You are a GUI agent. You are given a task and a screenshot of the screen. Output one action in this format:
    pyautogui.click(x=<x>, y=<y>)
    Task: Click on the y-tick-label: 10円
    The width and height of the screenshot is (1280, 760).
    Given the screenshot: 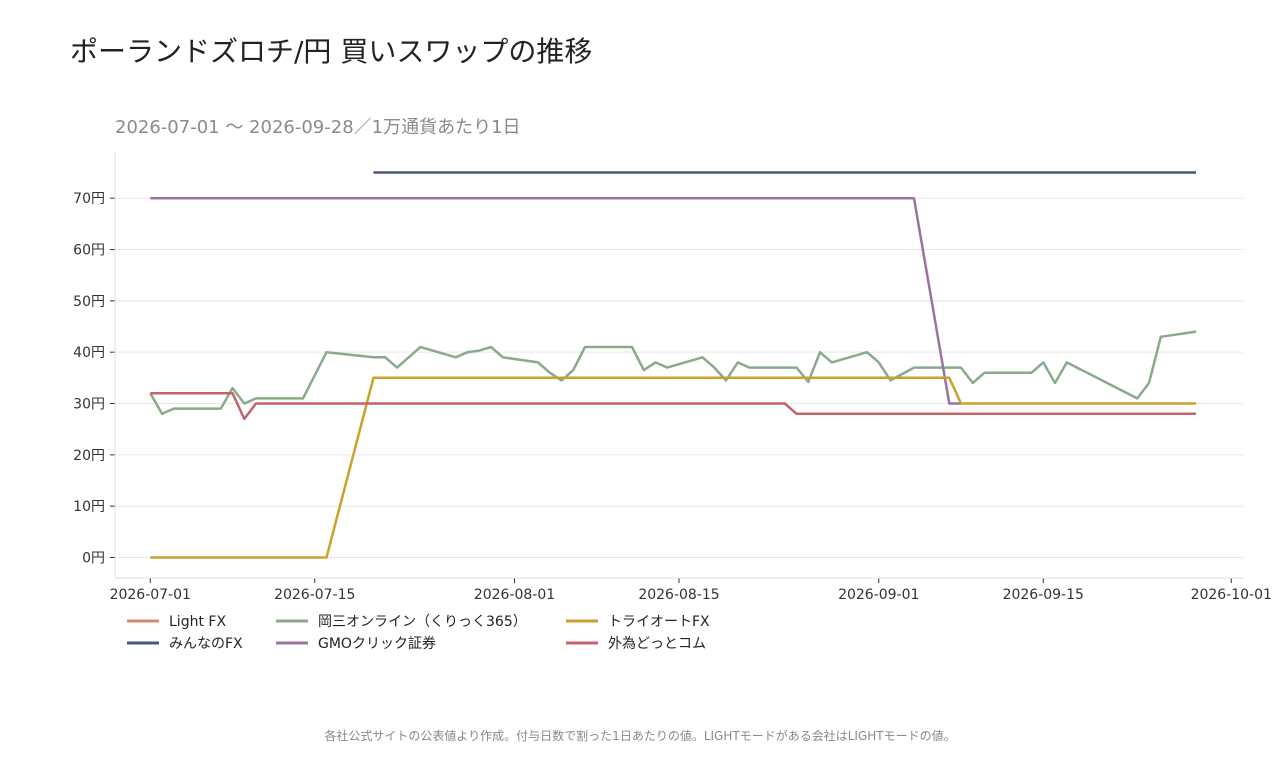 What is the action you would take?
    pyautogui.click(x=89, y=507)
    